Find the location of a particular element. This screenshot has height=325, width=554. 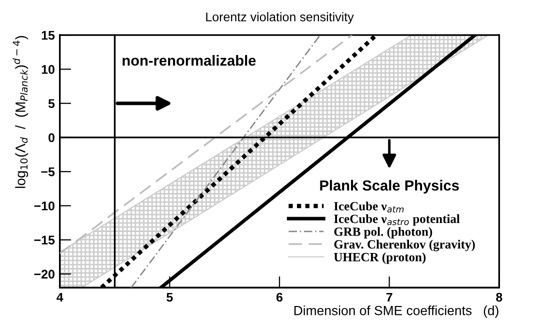

legend-label: Grav. Cherenkov (gravity) is located at coordinates (404, 246).